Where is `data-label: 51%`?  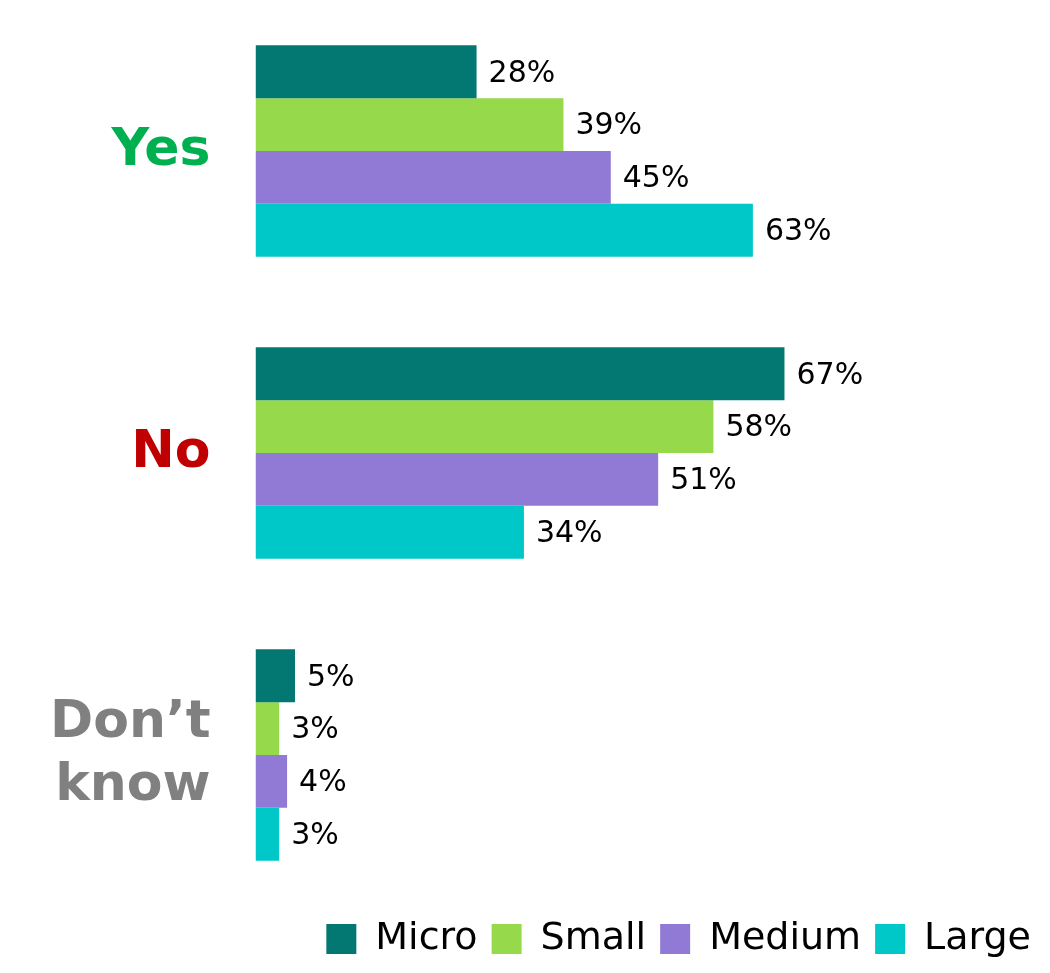 data-label: 51% is located at coordinates (703, 479).